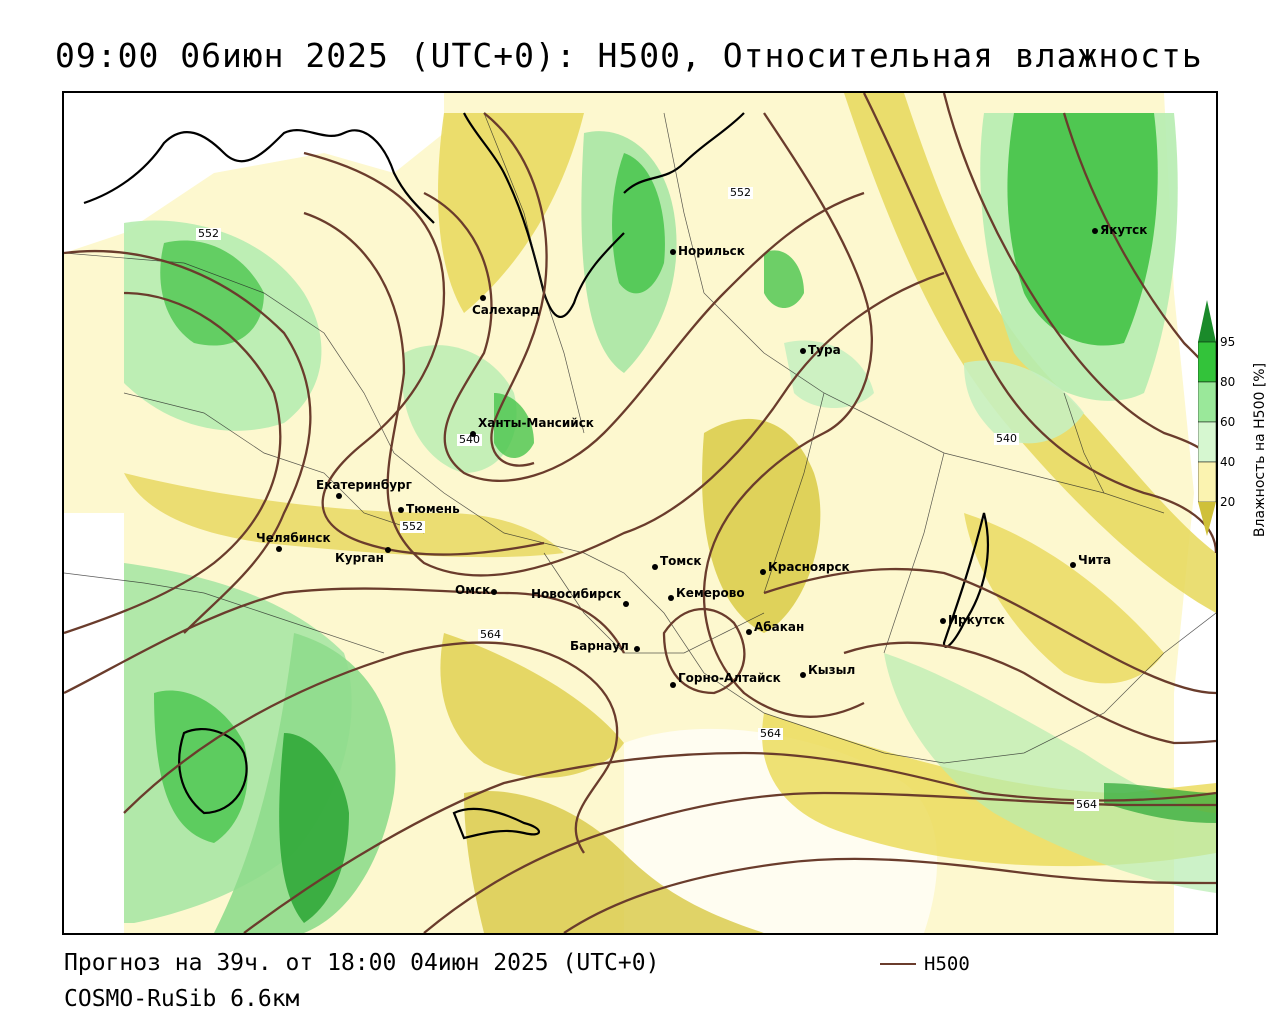 The width and height of the screenshot is (1280, 1024). Describe the element at coordinates (1207, 418) in the screenshot. I see `colorbar-graphic` at that location.